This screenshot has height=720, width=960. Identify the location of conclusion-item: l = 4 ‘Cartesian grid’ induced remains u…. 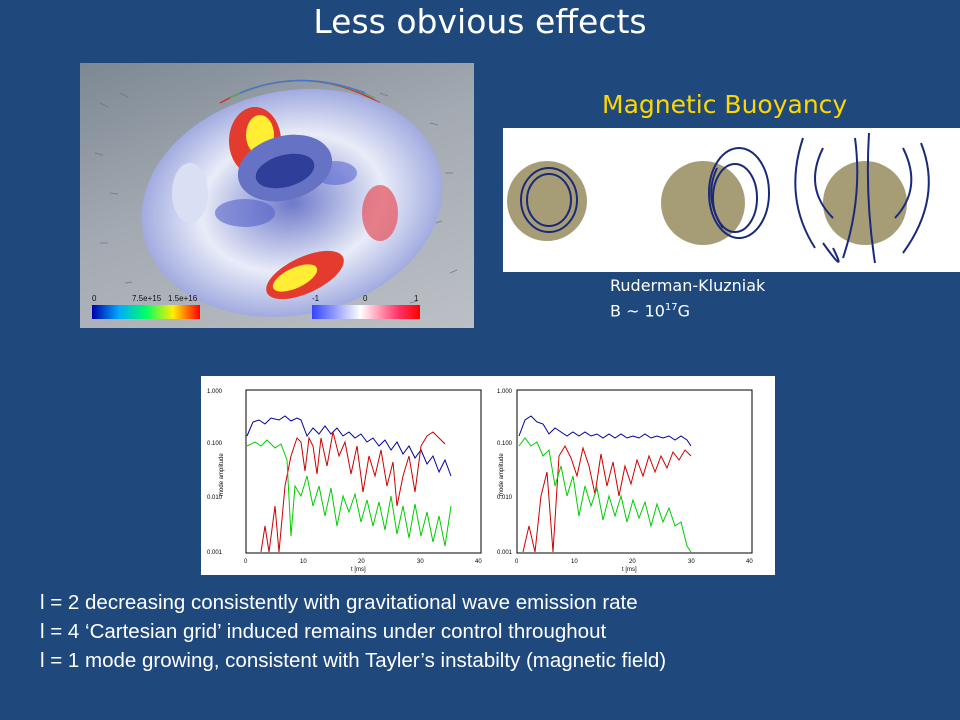
(323, 631).